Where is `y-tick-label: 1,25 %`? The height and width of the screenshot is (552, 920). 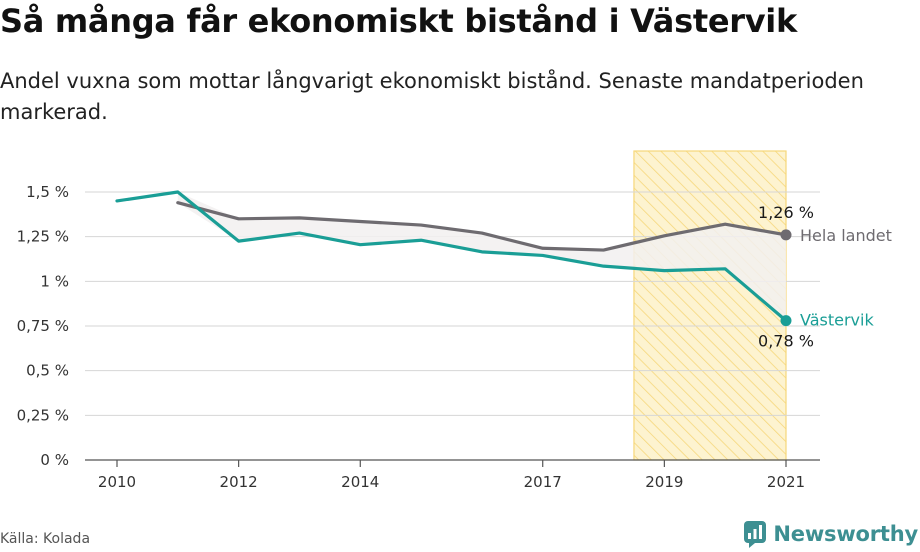
y-tick-label: 1,25 % is located at coordinates (43, 237).